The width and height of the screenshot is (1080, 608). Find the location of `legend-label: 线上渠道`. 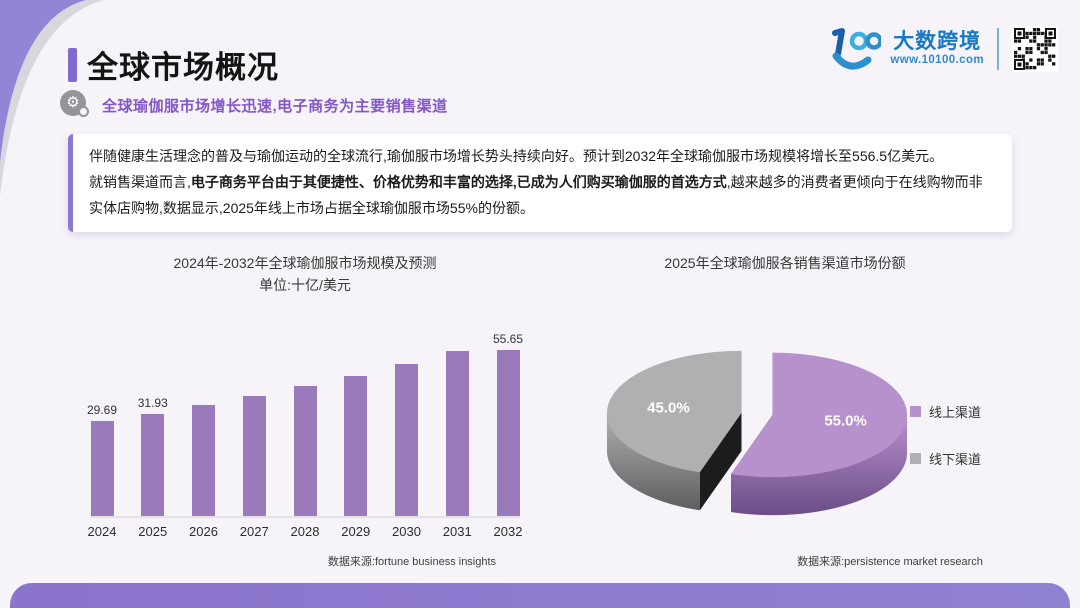

legend-label: 线上渠道 is located at coordinates (955, 412).